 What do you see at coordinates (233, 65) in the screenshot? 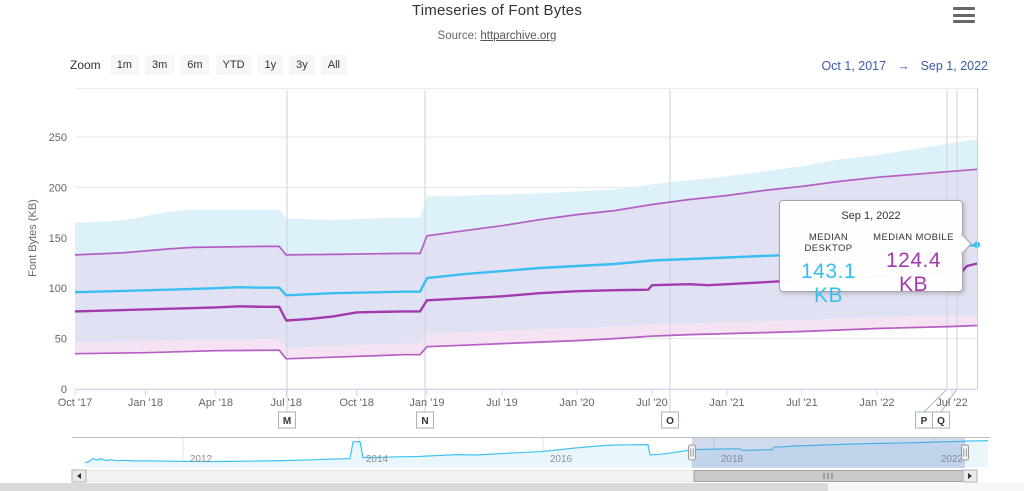
I see `zoom-button-ytd: YTD` at bounding box center [233, 65].